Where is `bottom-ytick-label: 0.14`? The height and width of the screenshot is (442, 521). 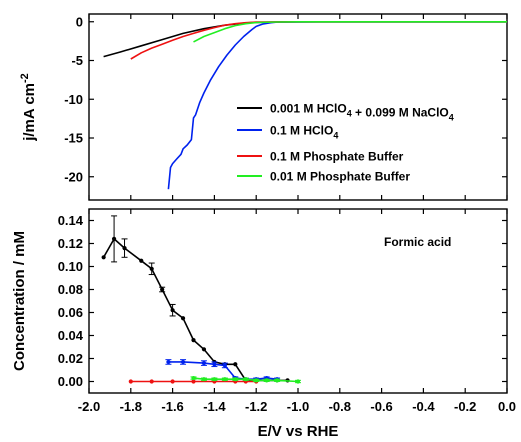
bottom-ytick-label: 0.14 is located at coordinates (71, 220).